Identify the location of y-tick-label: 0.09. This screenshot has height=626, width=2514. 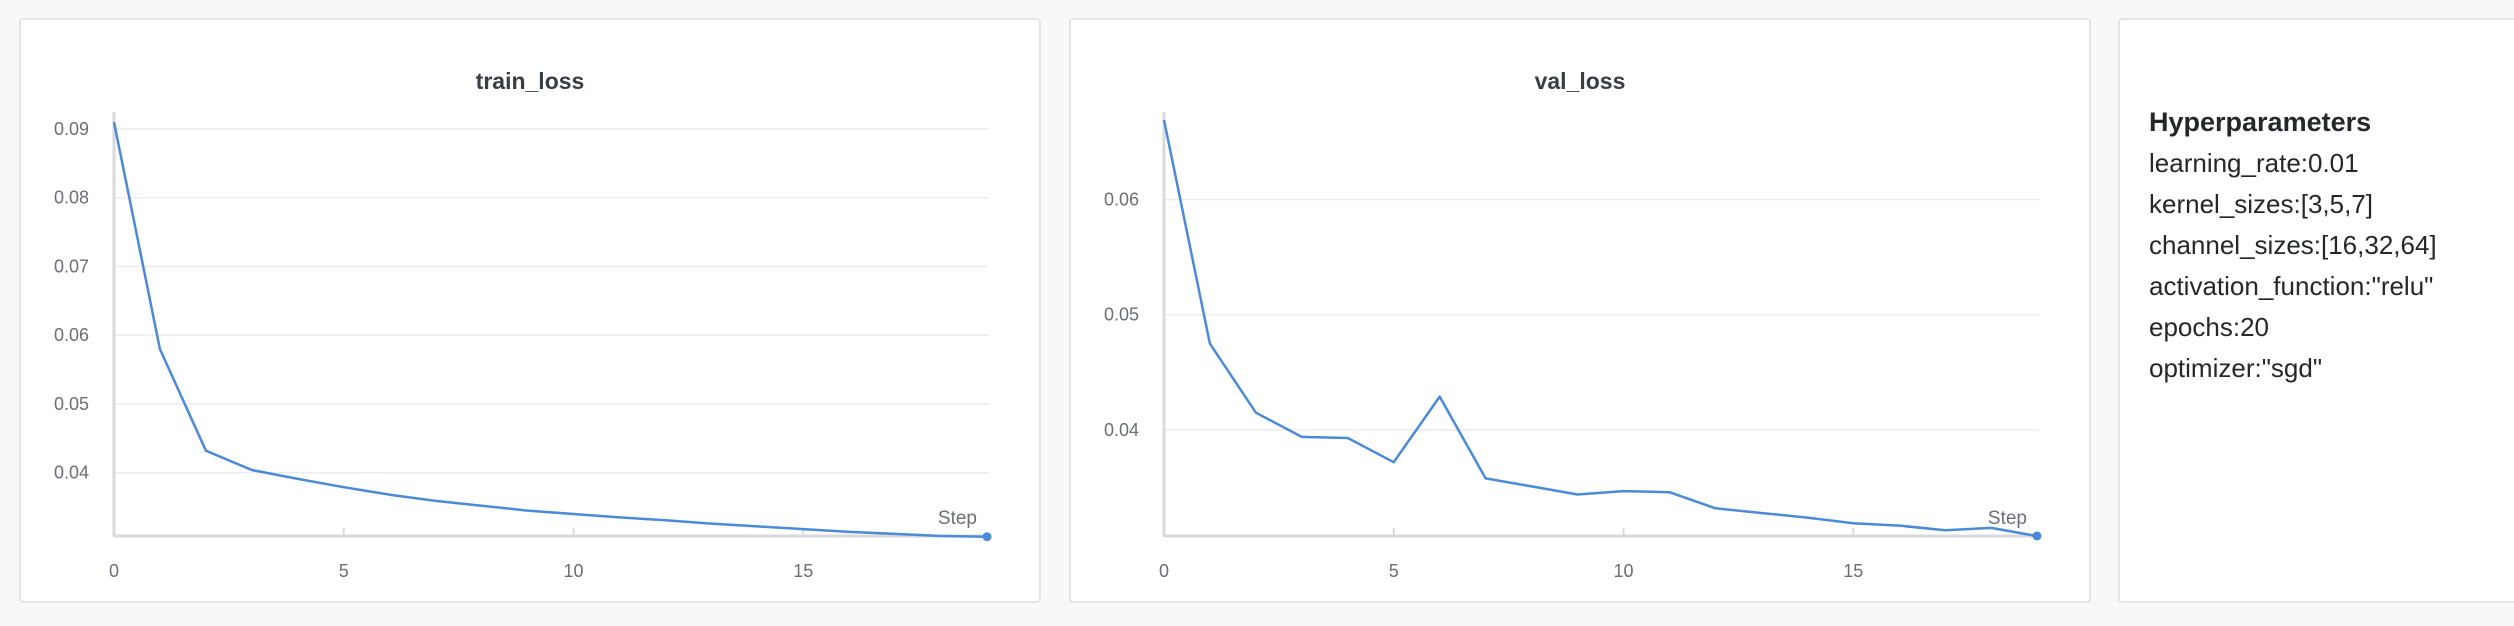
(71, 129).